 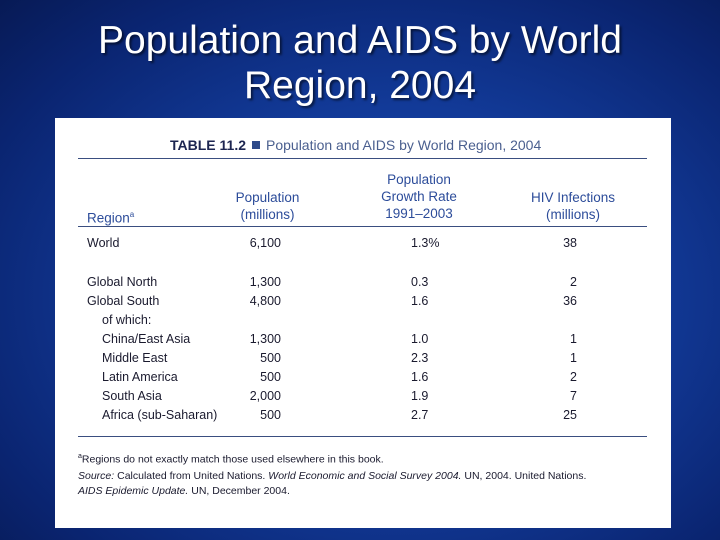 I want to click on cell-region: Latin America, so click(x=140, y=377).